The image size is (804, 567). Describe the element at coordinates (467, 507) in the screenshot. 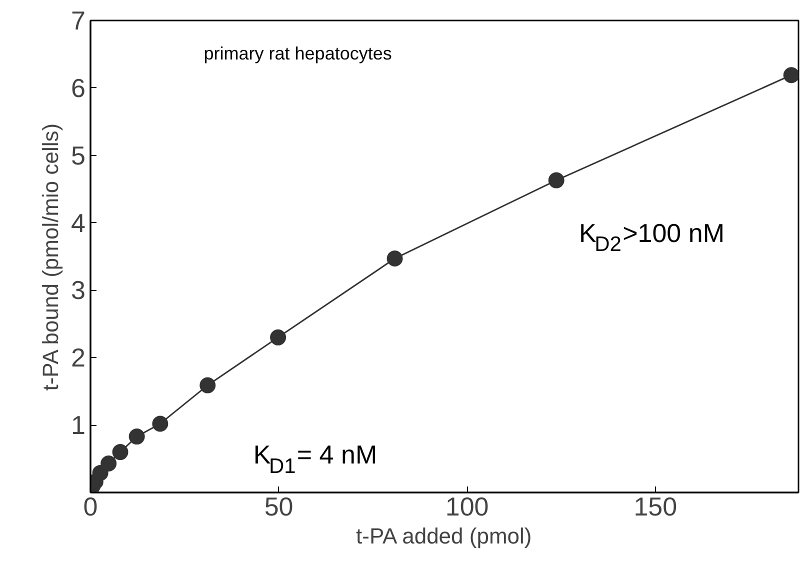

I see `x-tick-label: 100` at that location.